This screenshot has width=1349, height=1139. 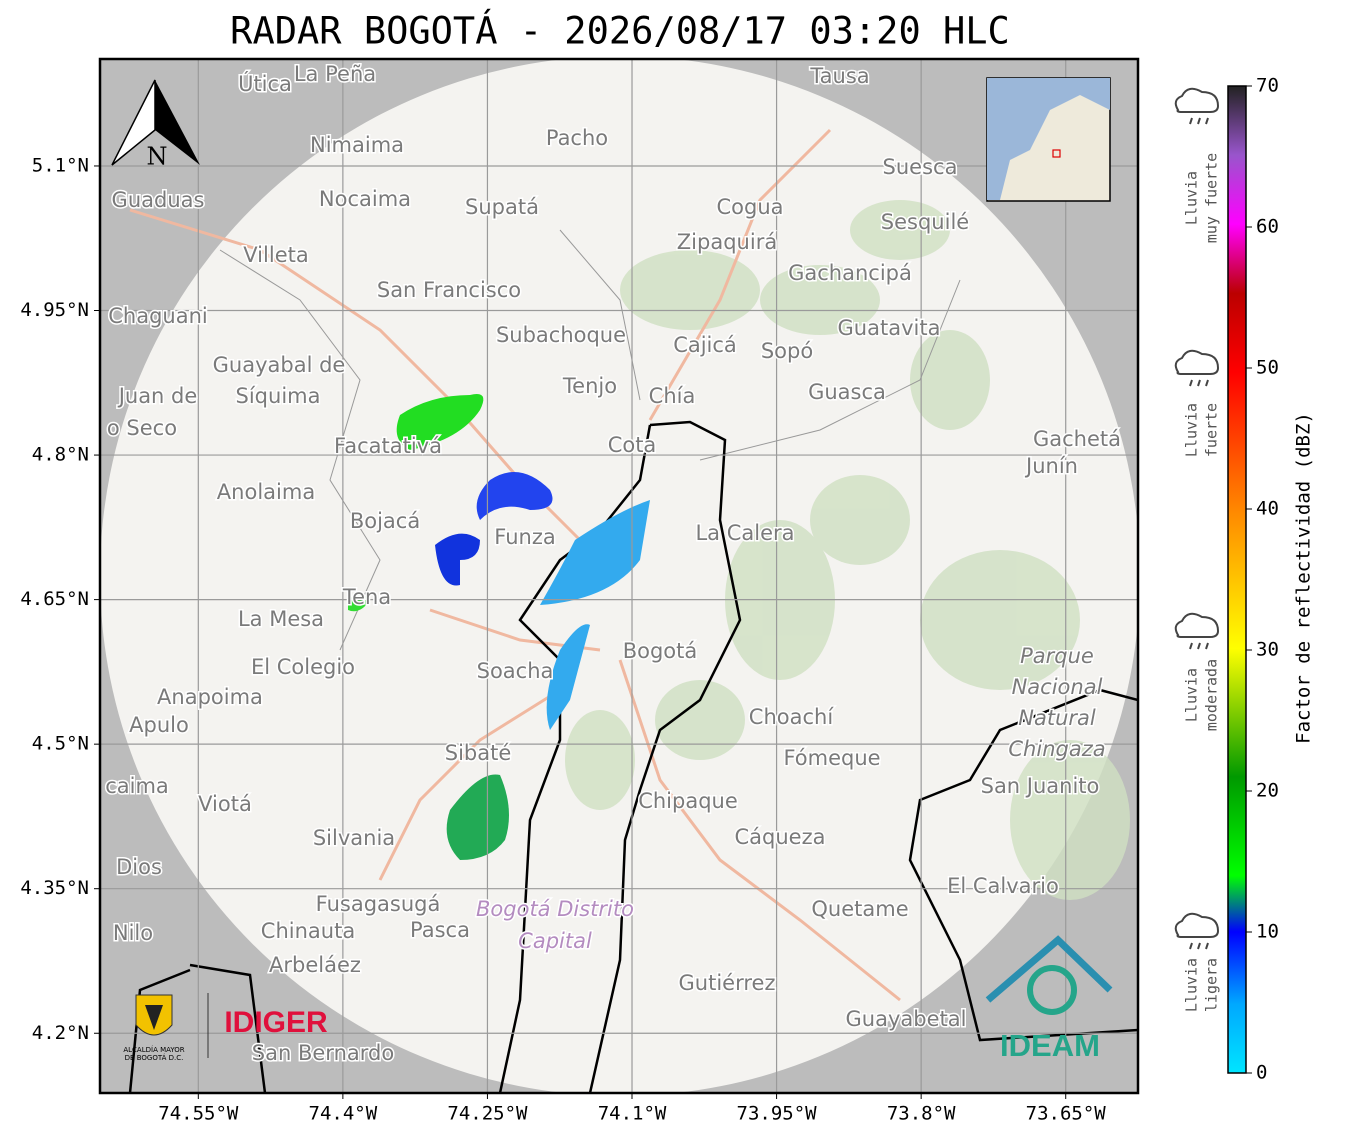 I want to click on place-label: Guaduas, so click(x=158, y=200).